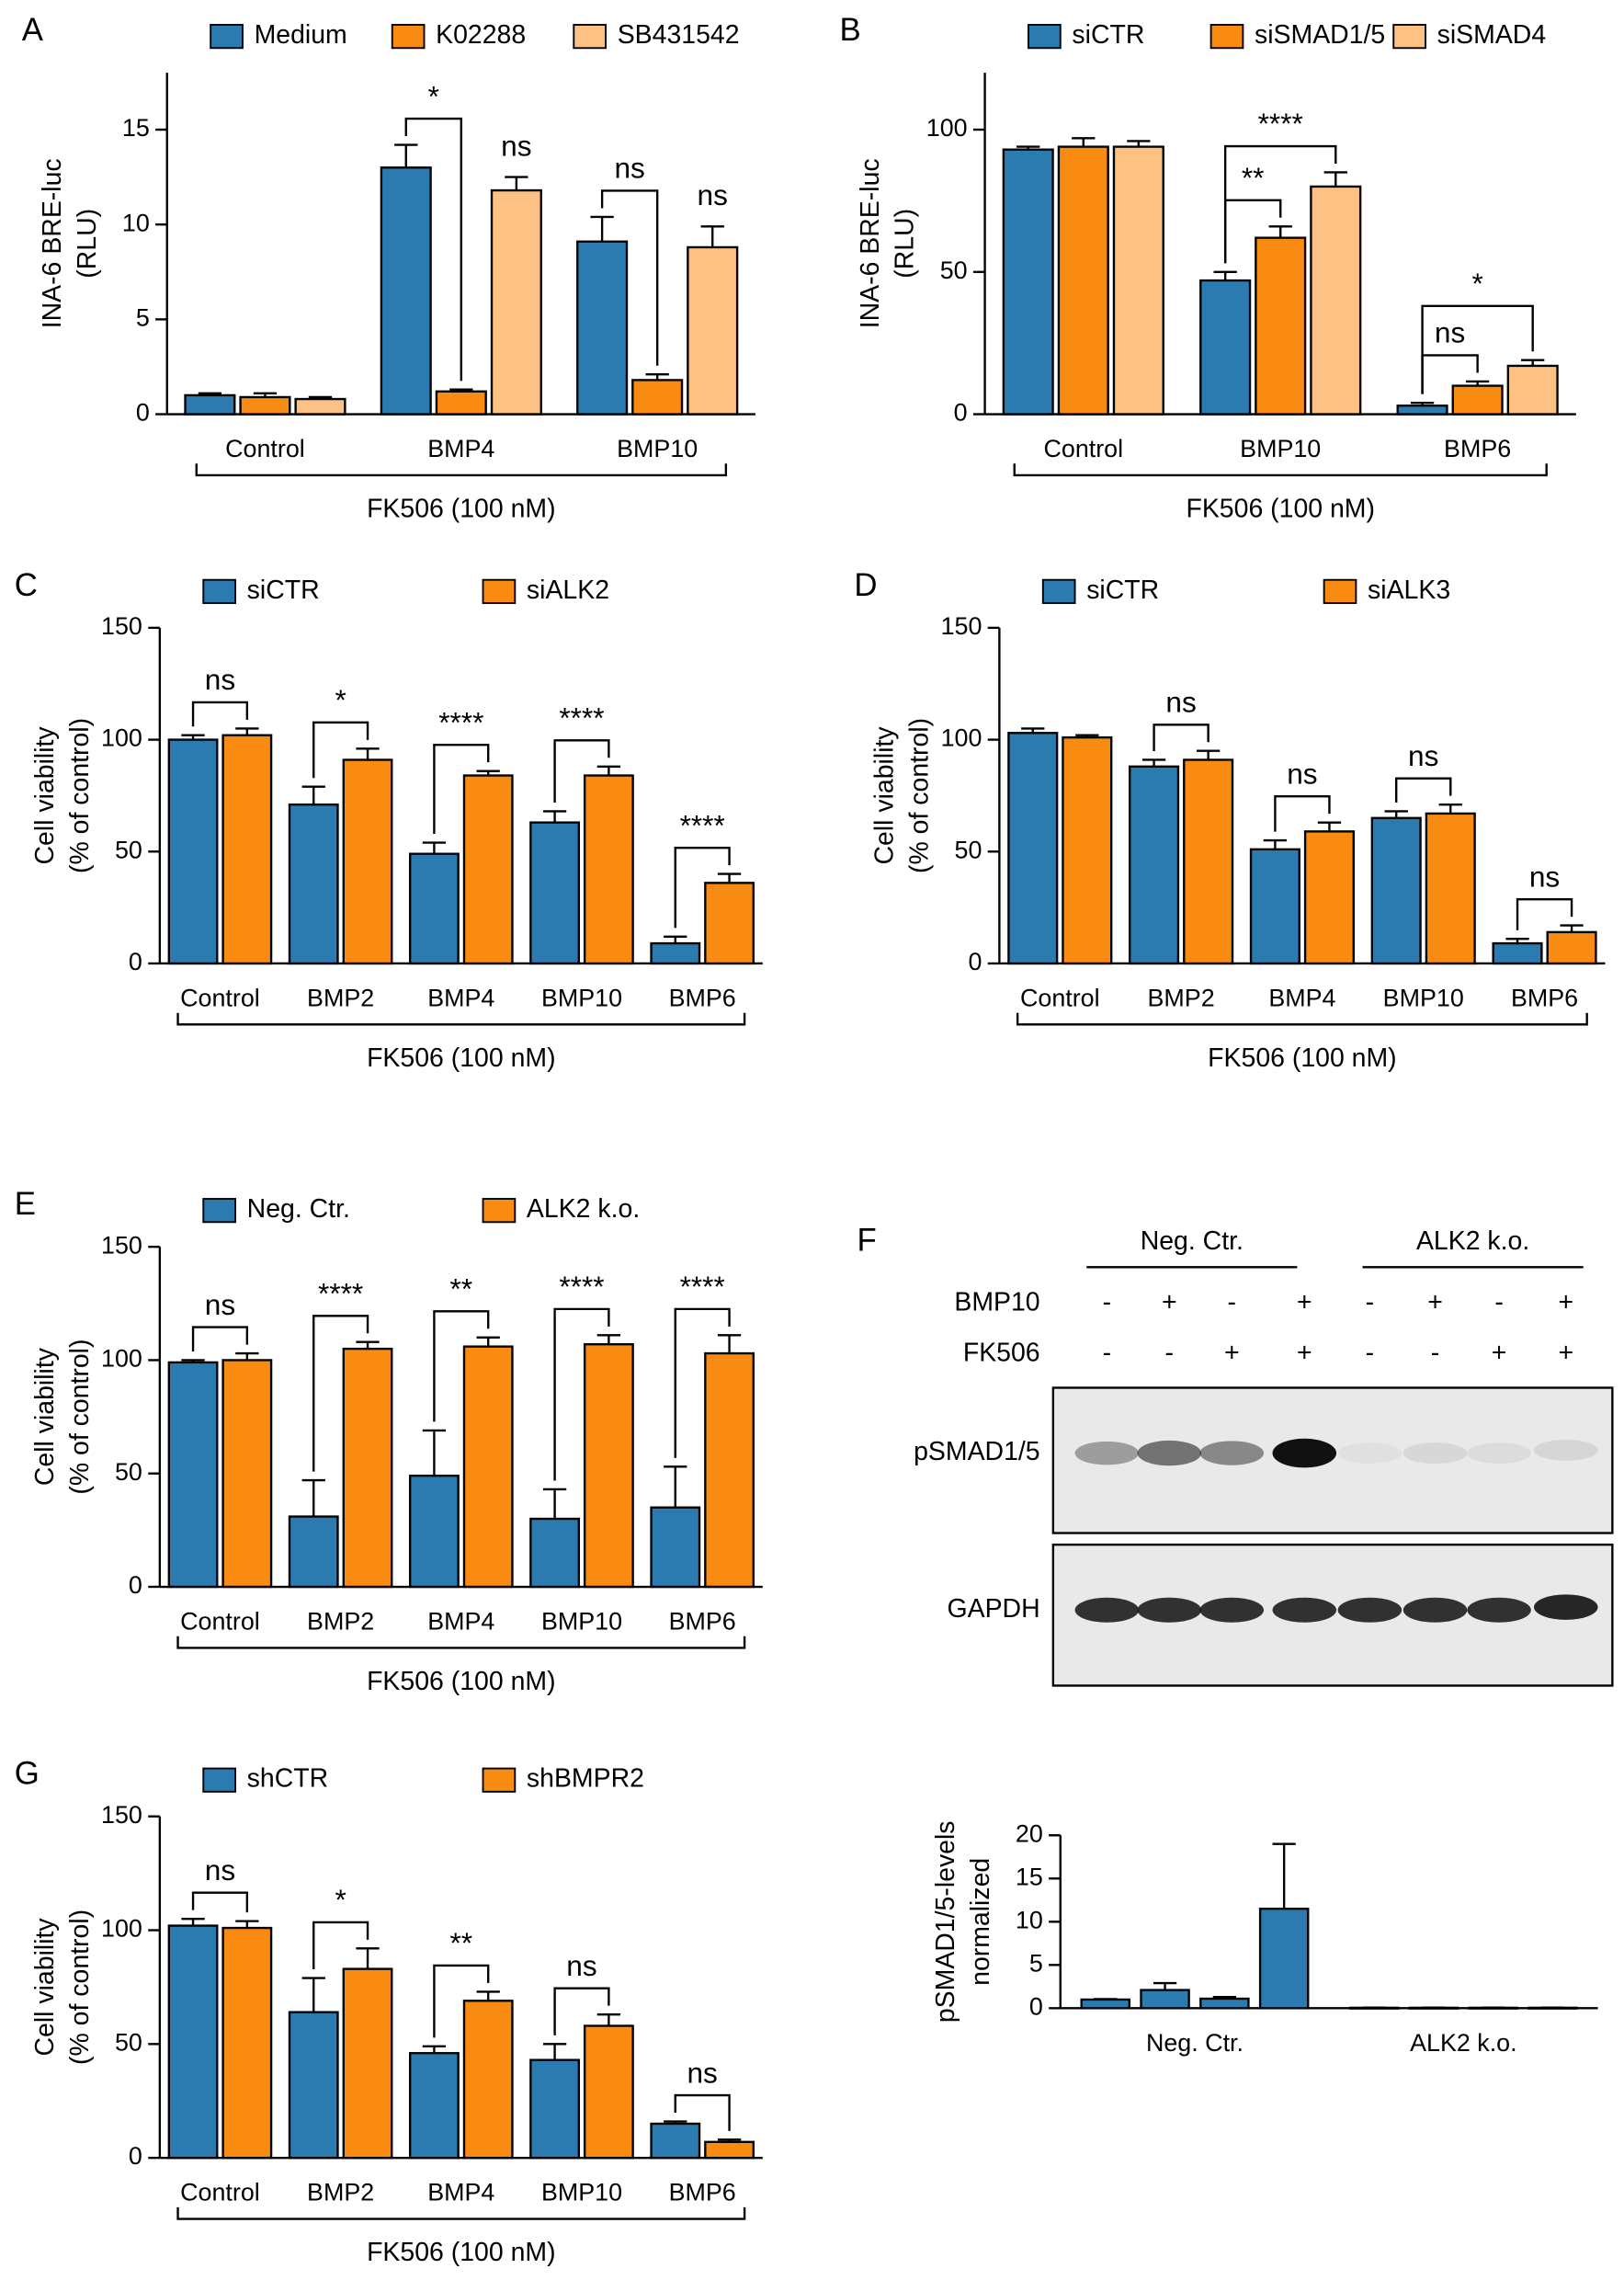  I want to click on y-tick-label: 10, so click(1029, 1919).